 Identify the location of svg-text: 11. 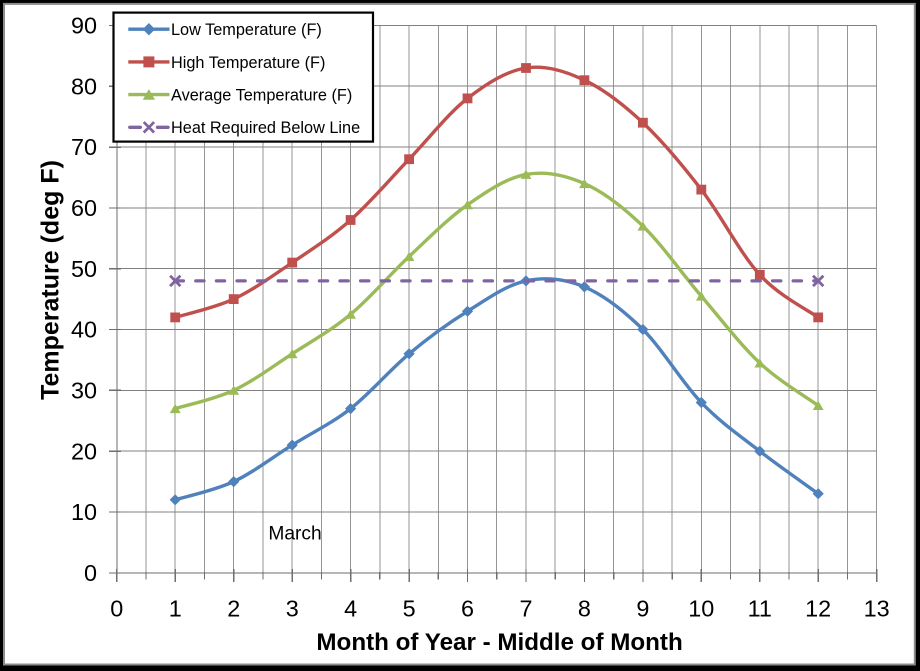
(760, 609).